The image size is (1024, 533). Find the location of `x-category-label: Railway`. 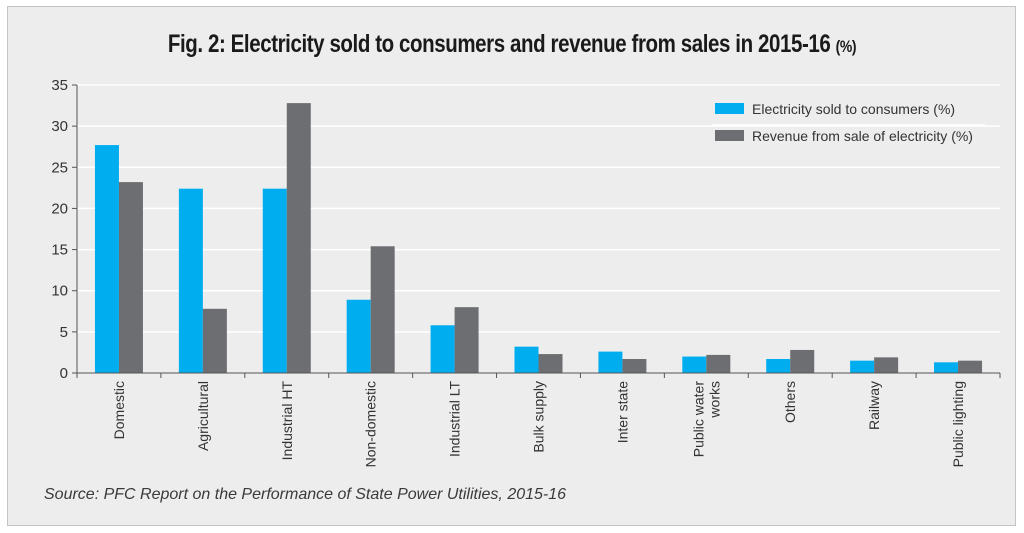

x-category-label: Railway is located at coordinates (874, 405).